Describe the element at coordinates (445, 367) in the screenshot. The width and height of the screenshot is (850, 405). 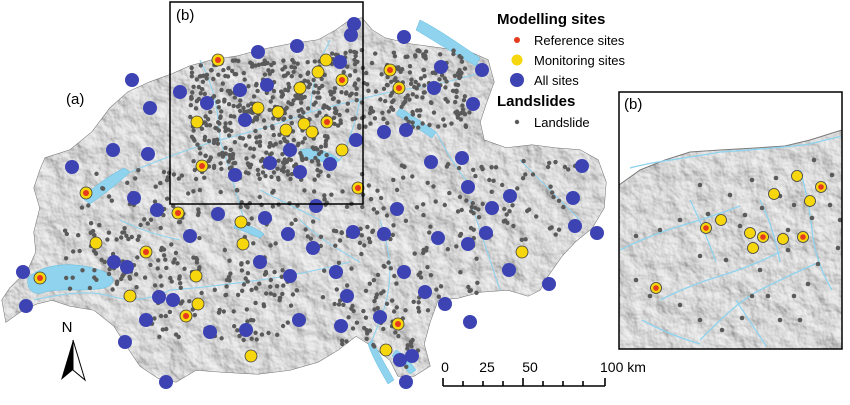
I see `scale-tick-0: 0` at that location.